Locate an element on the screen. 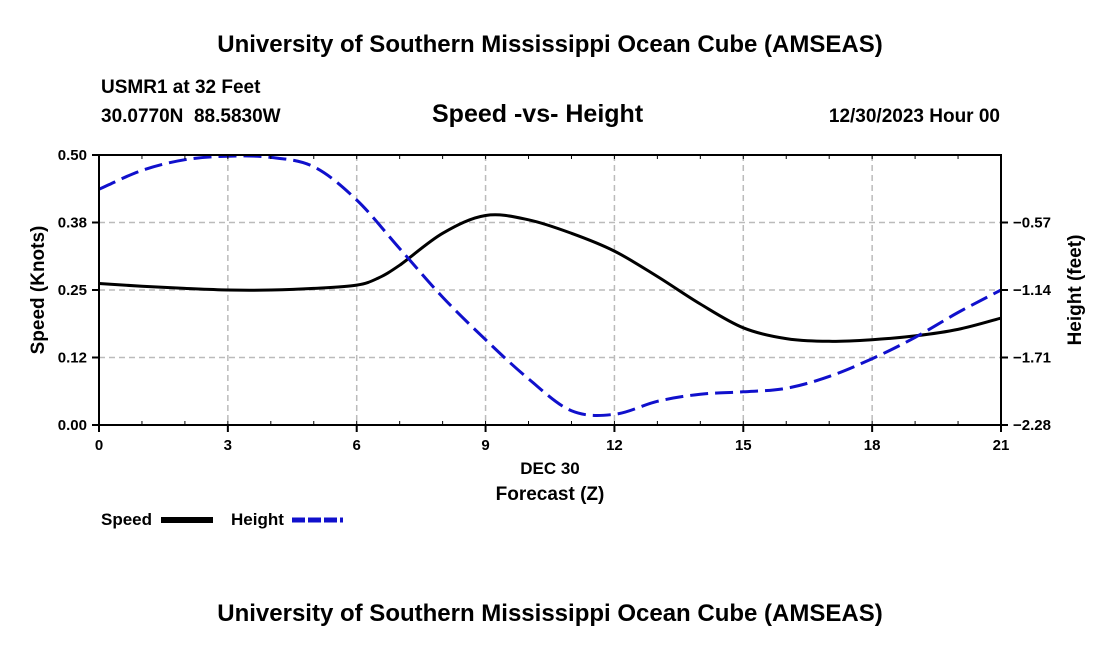 This screenshot has width=1100, height=650. coordinates-label: 30.0770N 88.5830W is located at coordinates (191, 116).